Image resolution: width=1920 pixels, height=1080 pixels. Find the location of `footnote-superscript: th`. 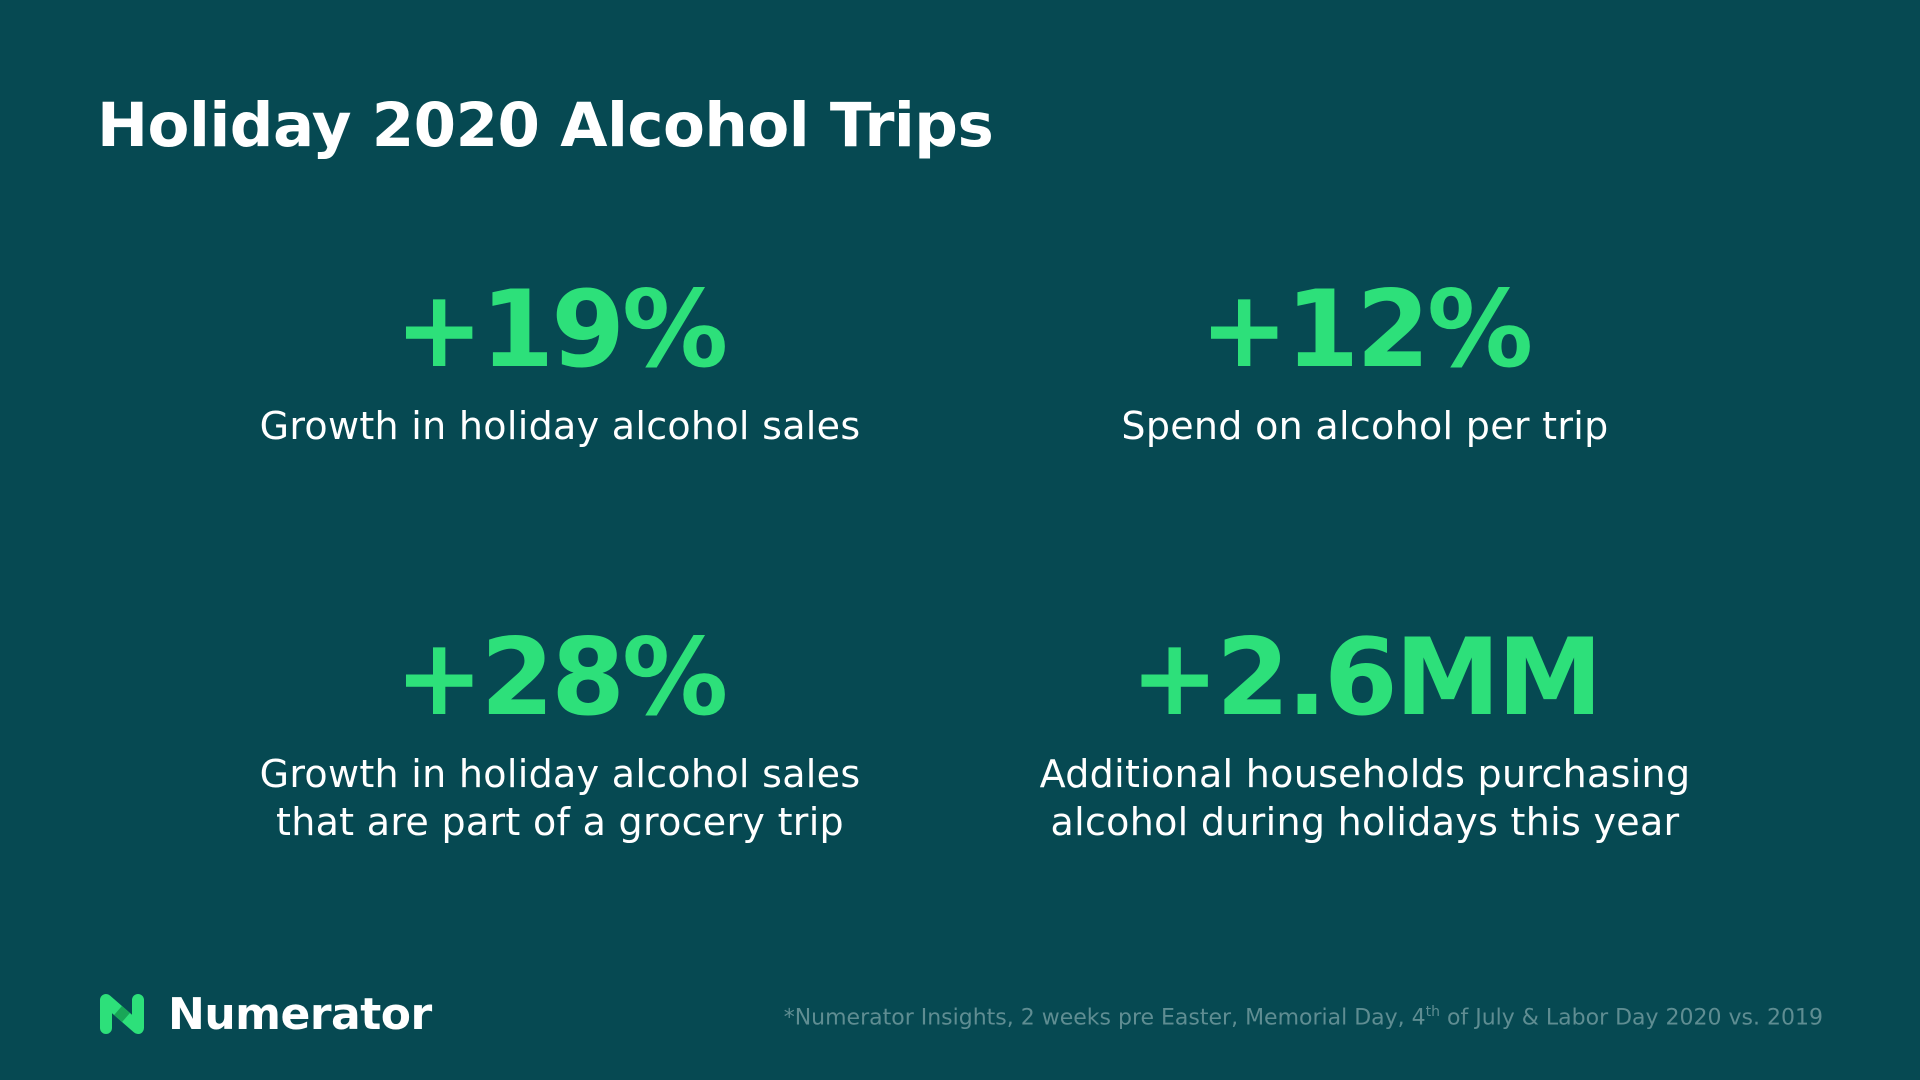

footnote-superscript: th is located at coordinates (1433, 1012).